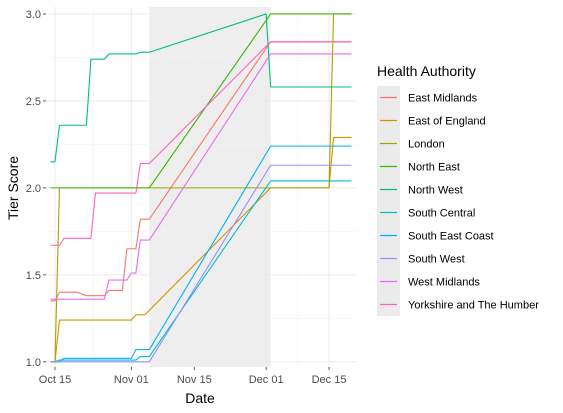  I want to click on x-tick-label: Dec 15, so click(329, 380).